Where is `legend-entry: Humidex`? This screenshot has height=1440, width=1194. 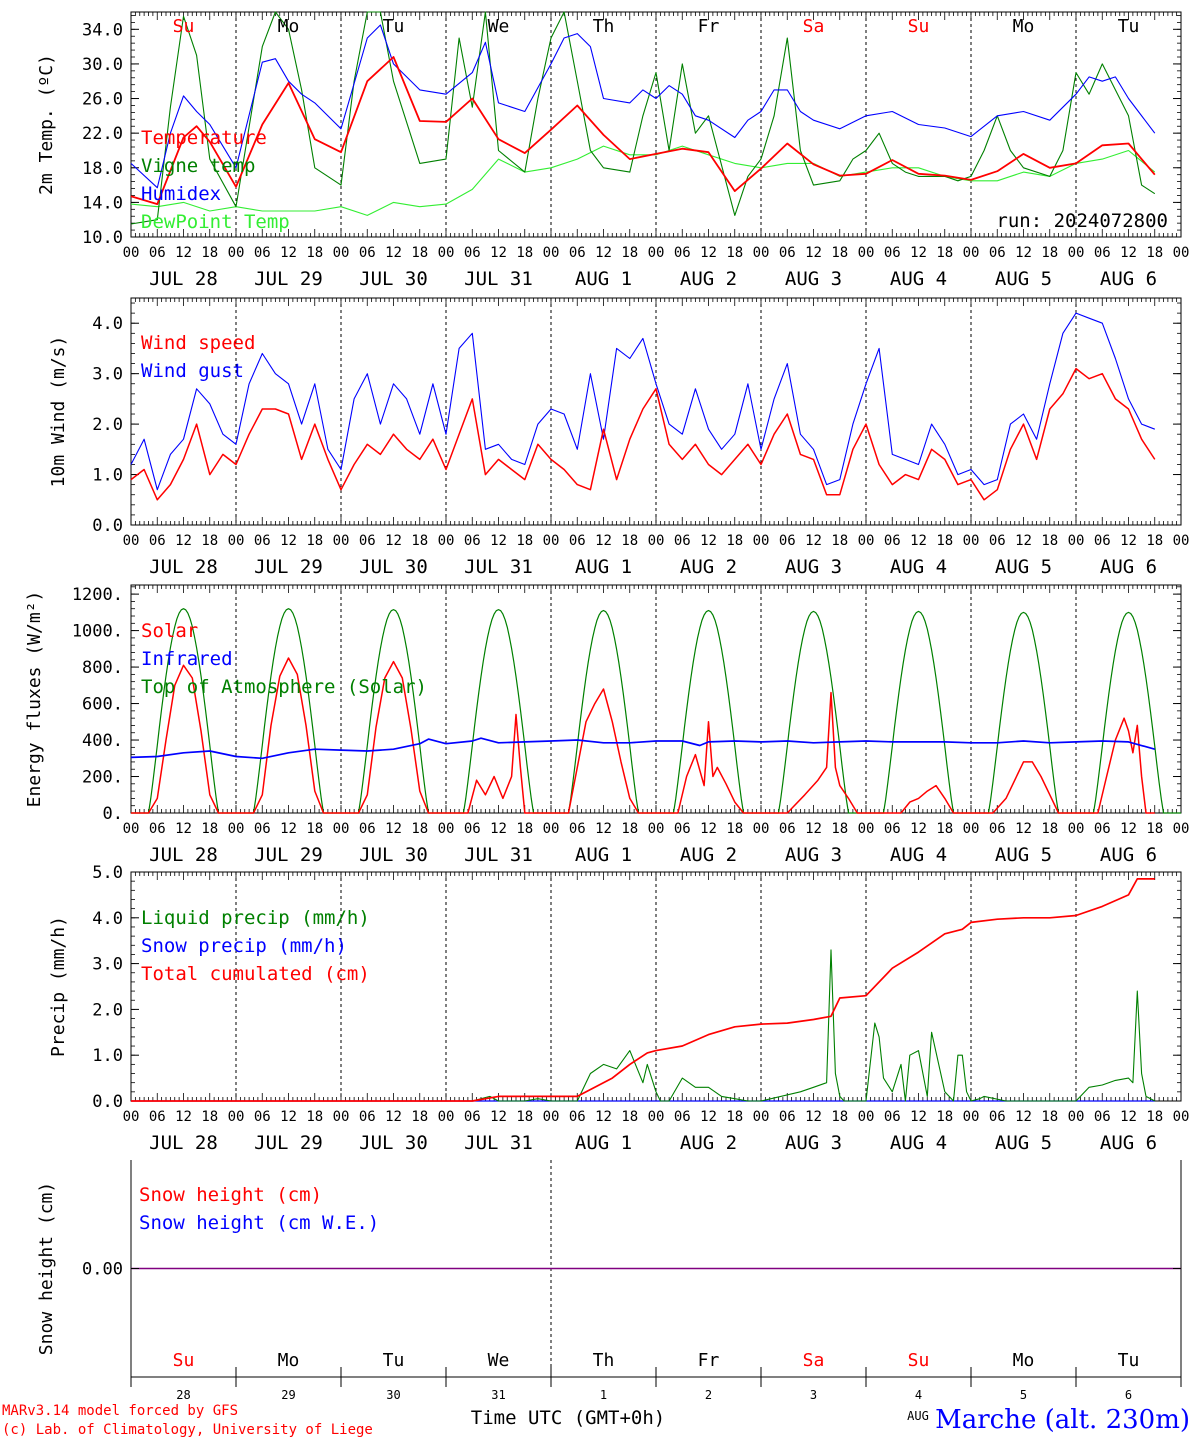 legend-entry: Humidex is located at coordinates (181, 194).